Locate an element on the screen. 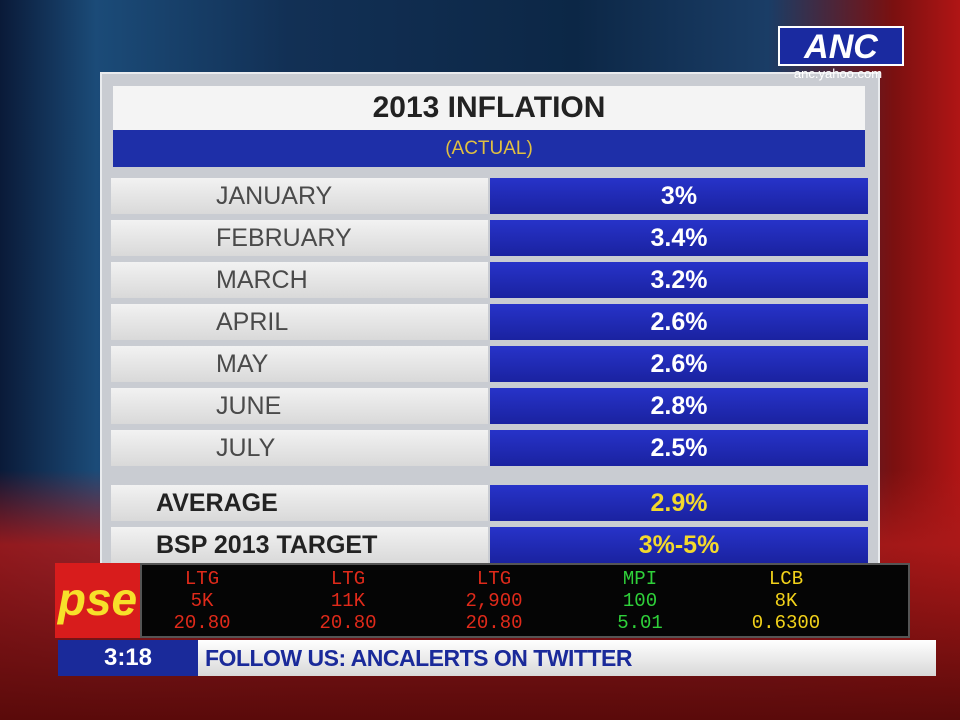  crawl-text: FOLLOW US: ANCALERTS ON TWITTER is located at coordinates (418, 658).